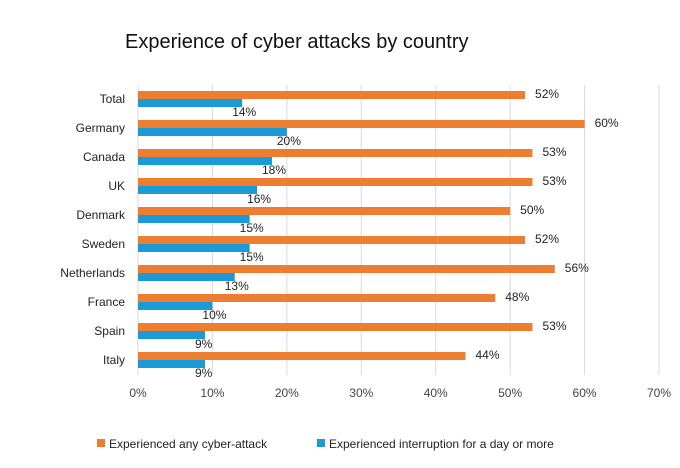 The height and width of the screenshot is (468, 680). What do you see at coordinates (659, 393) in the screenshot?
I see `x-tick-label: 70%` at bounding box center [659, 393].